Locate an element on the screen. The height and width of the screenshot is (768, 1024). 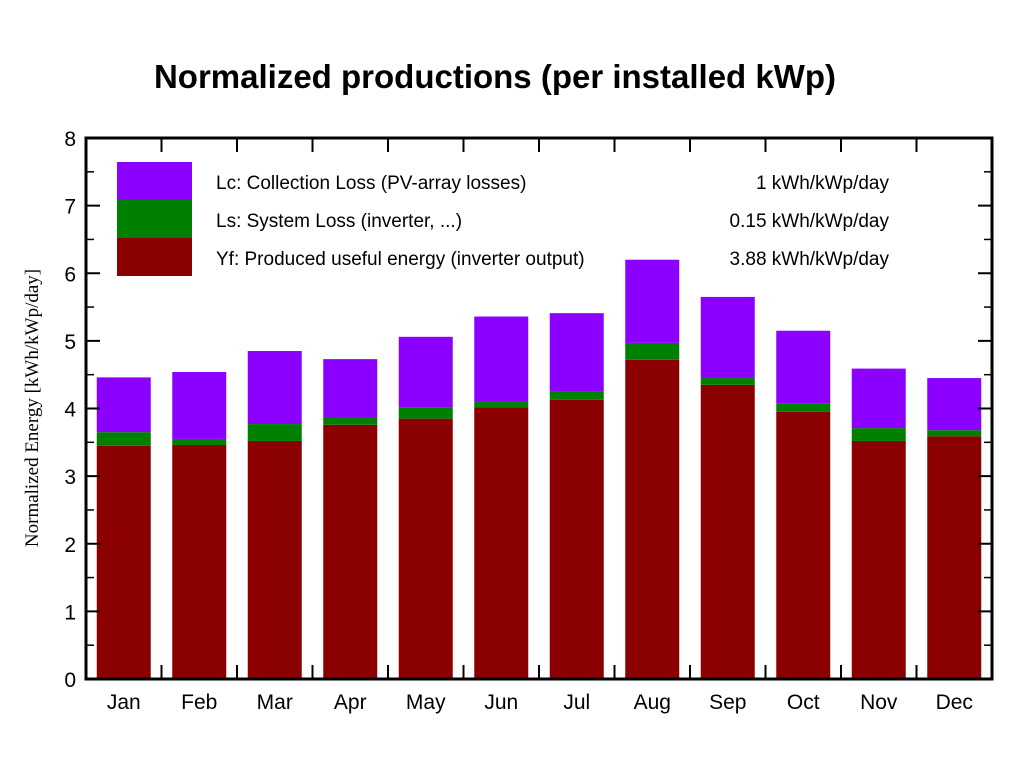
bar-ls-mar is located at coordinates (274, 432).